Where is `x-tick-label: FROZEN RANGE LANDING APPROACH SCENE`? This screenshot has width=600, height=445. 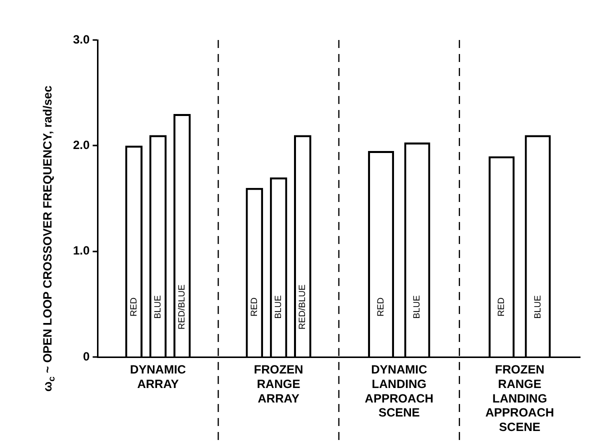
x-tick-label: FROZEN RANGE LANDING APPROACH SCENE is located at coordinates (519, 398).